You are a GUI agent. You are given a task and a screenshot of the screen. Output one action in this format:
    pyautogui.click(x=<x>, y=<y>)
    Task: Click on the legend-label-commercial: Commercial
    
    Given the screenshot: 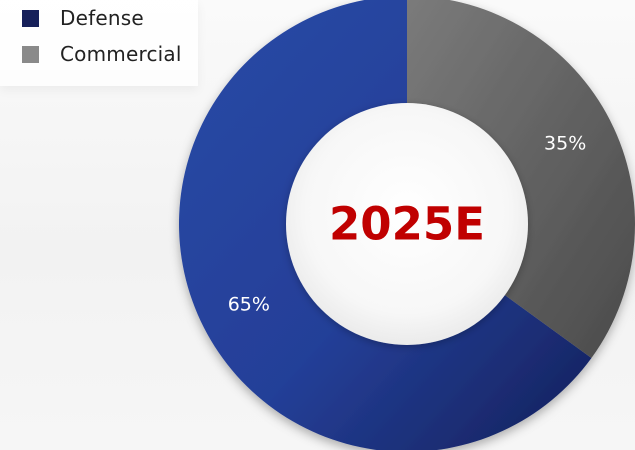 What is the action you would take?
    pyautogui.click(x=121, y=54)
    